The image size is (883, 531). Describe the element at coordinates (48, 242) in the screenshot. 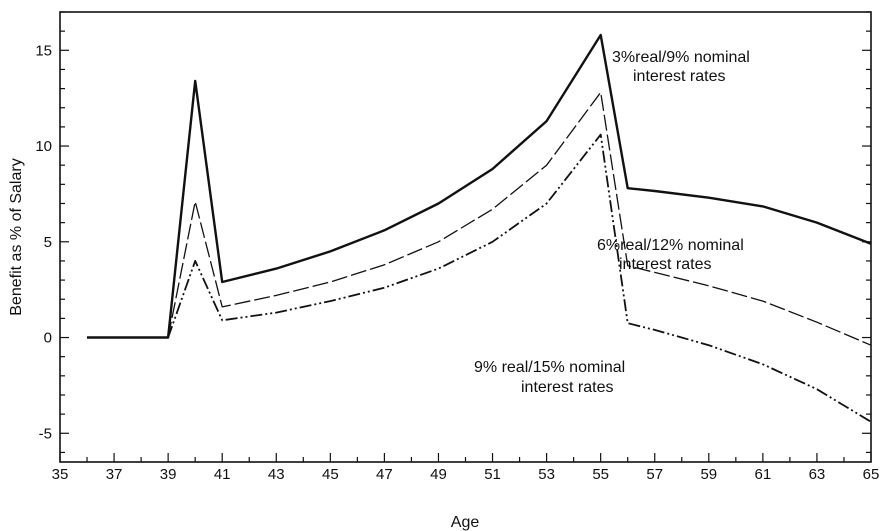

I see `y-tick-label: 5` at that location.